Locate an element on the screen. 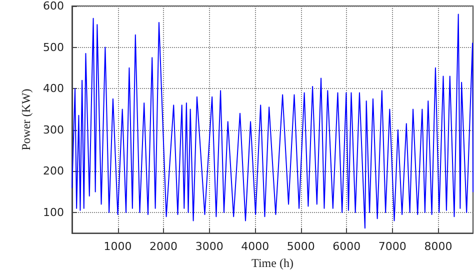 This screenshot has width=474, height=274. x-tick-label: 6000 is located at coordinates (346, 247).